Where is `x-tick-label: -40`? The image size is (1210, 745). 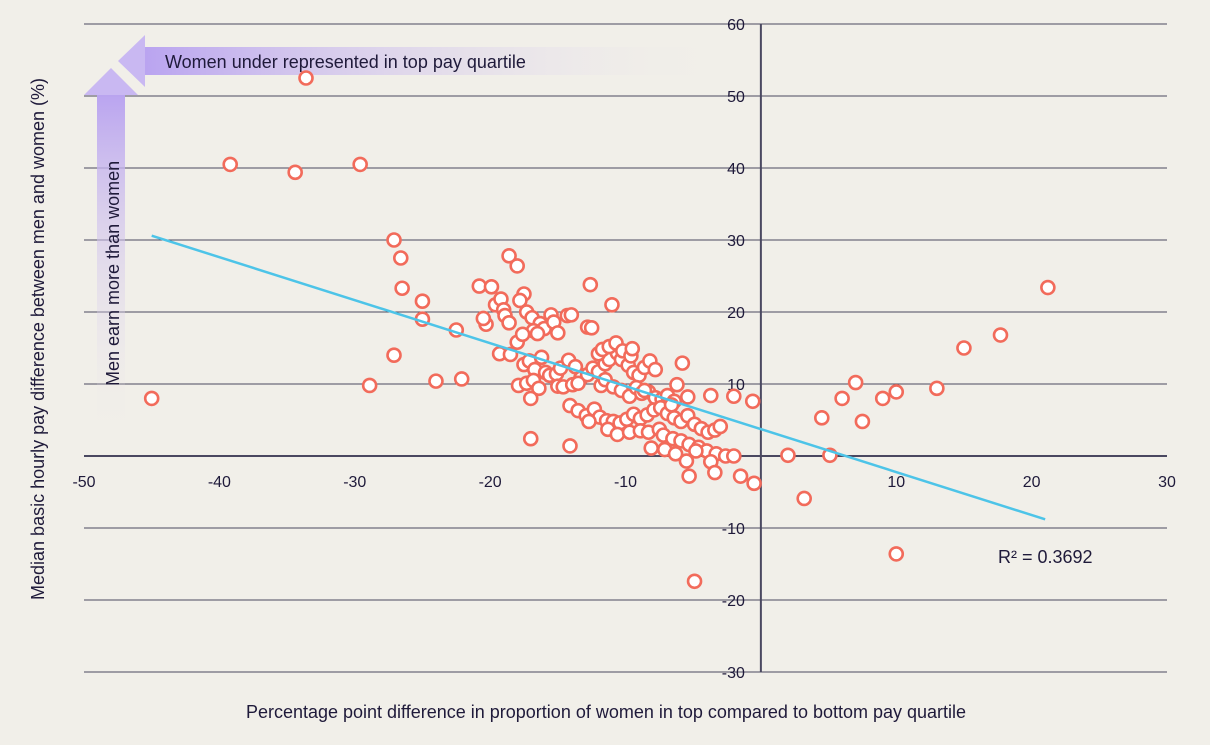
x-tick-label: -40 is located at coordinates (219, 482).